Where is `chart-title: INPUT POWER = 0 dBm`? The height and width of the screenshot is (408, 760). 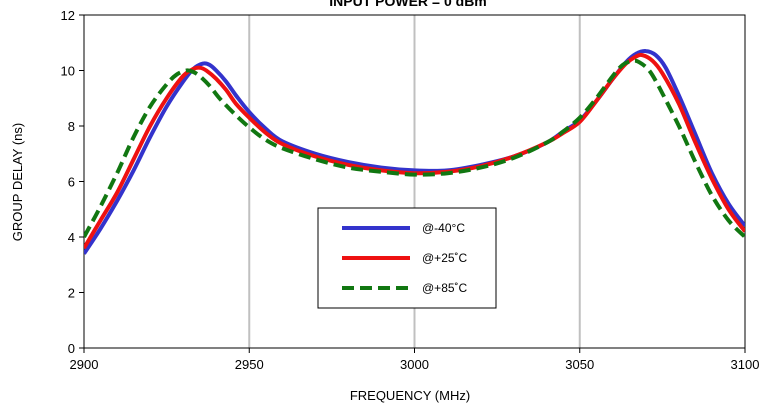
chart-title: INPUT POWER = 0 dBm is located at coordinates (408, 4).